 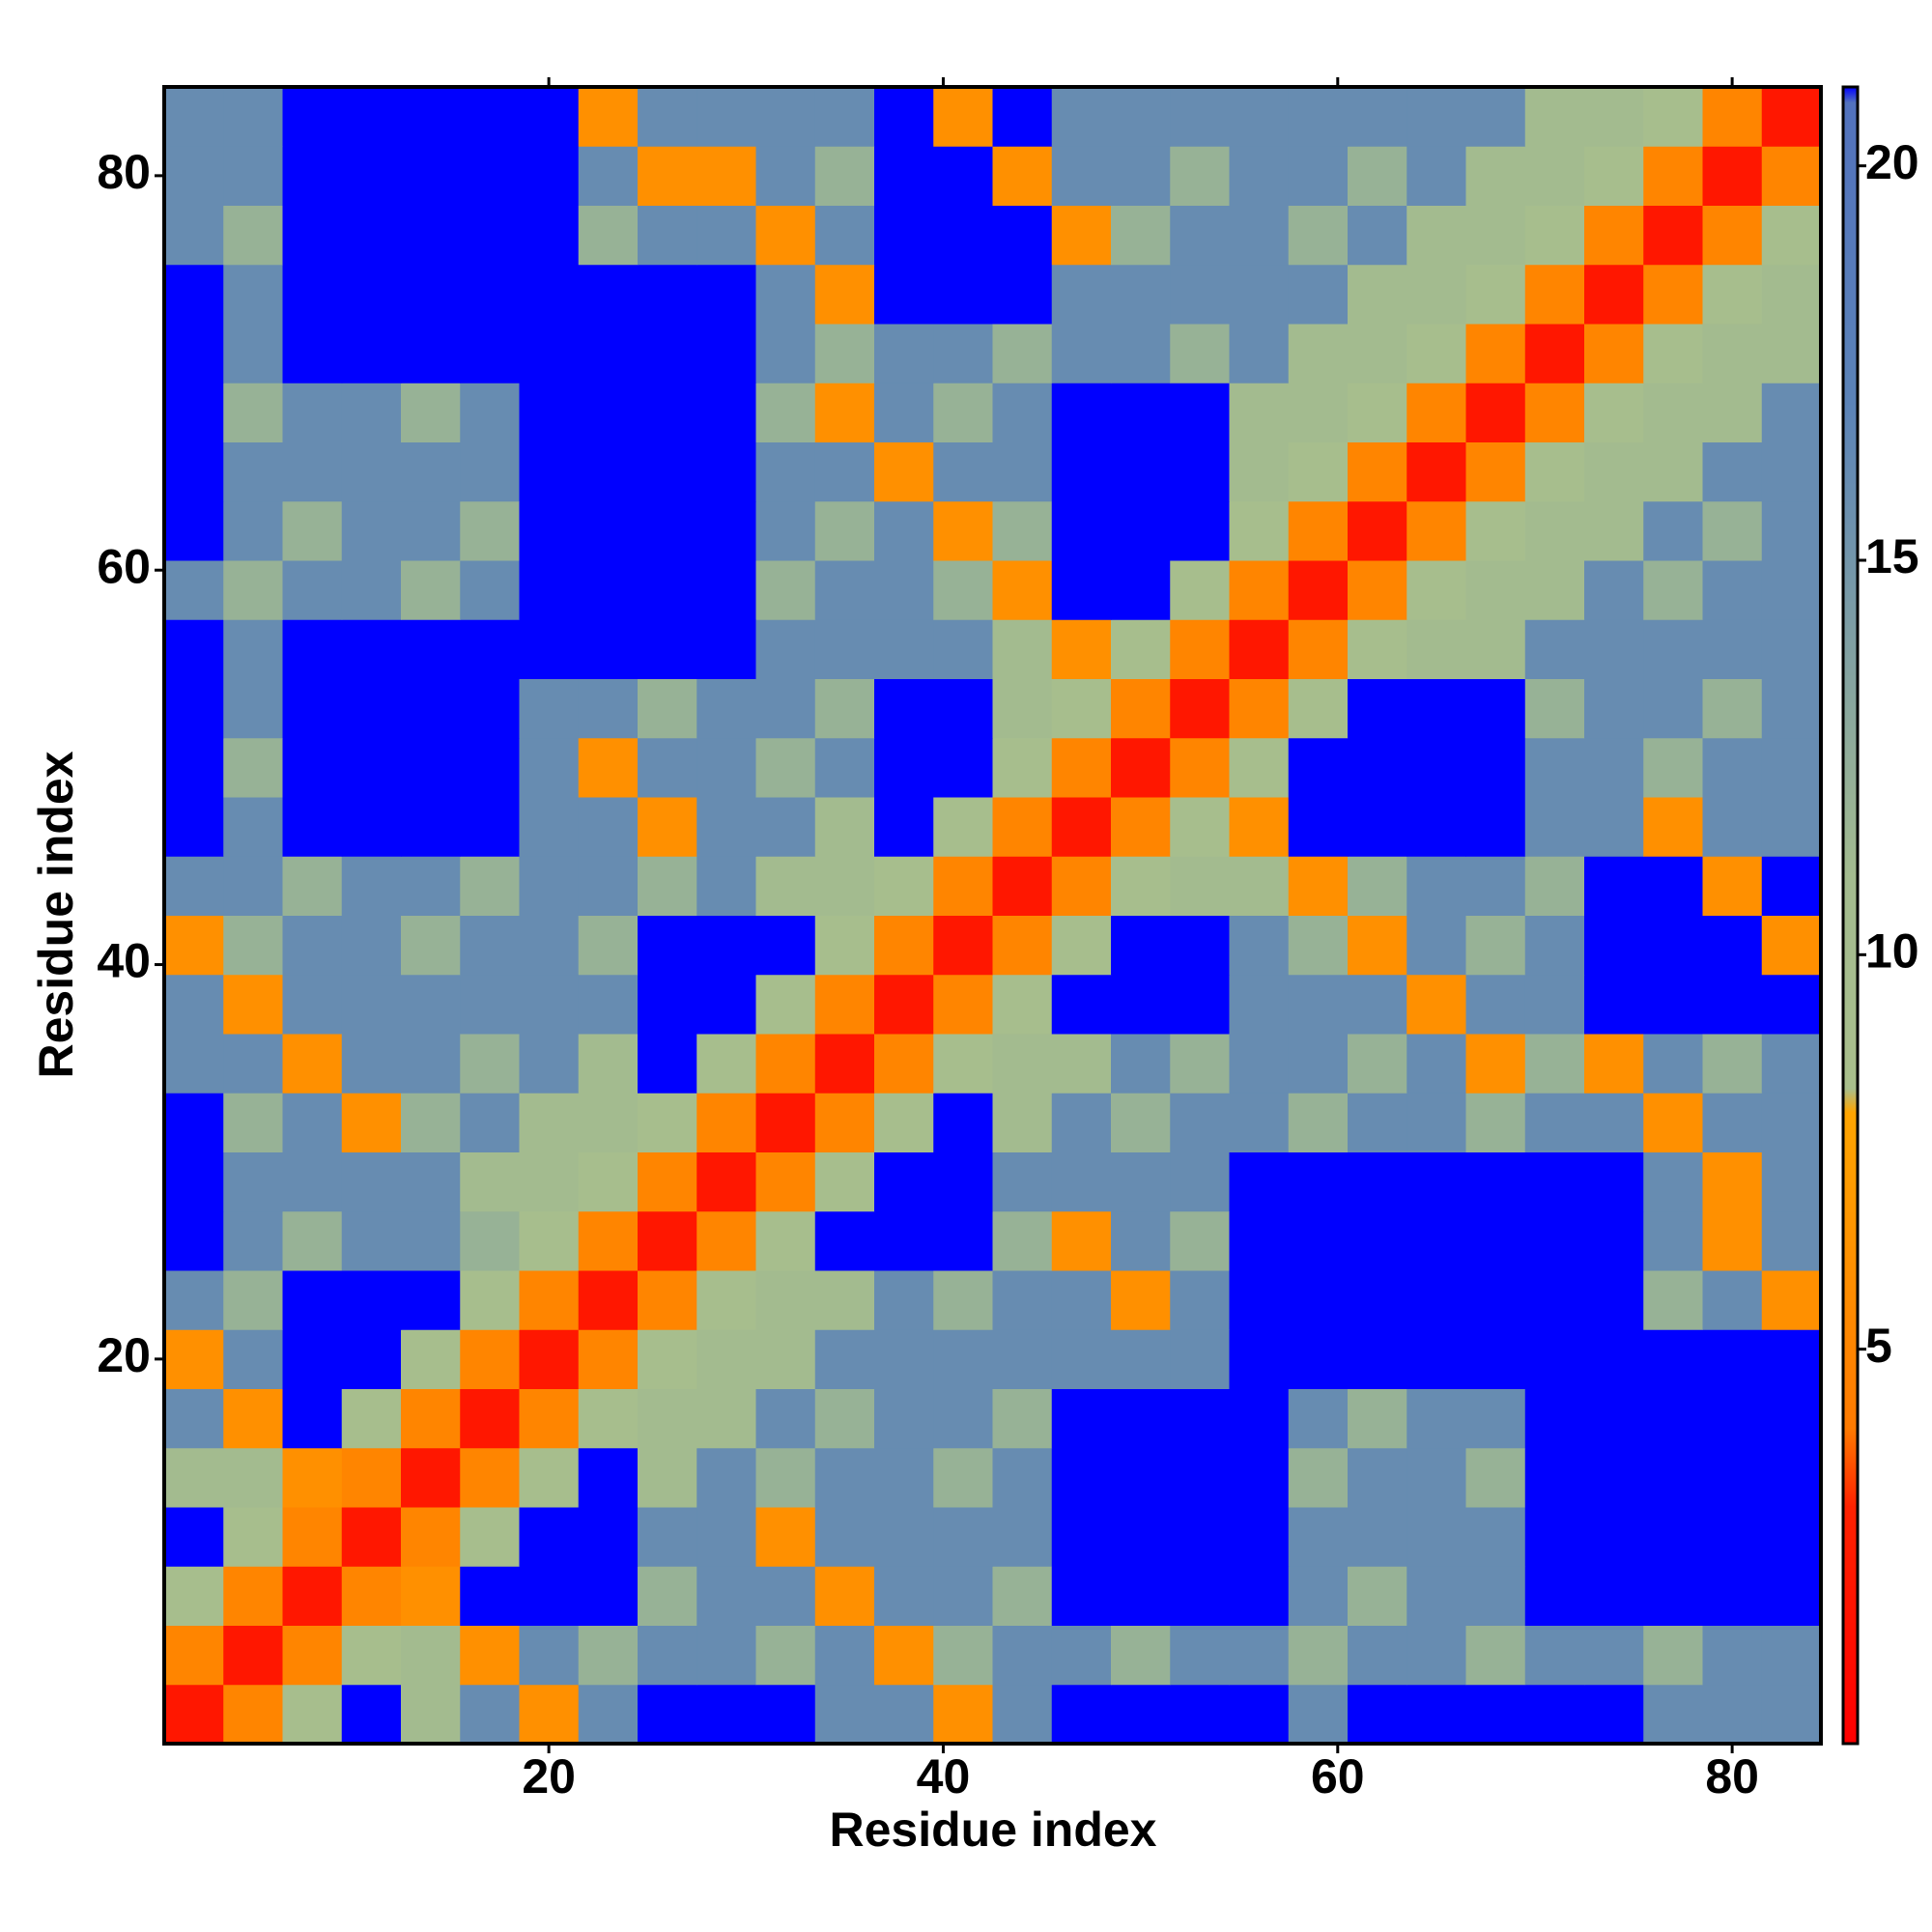 What do you see at coordinates (56, 914) in the screenshot?
I see `y-axis-label: Residue index` at bounding box center [56, 914].